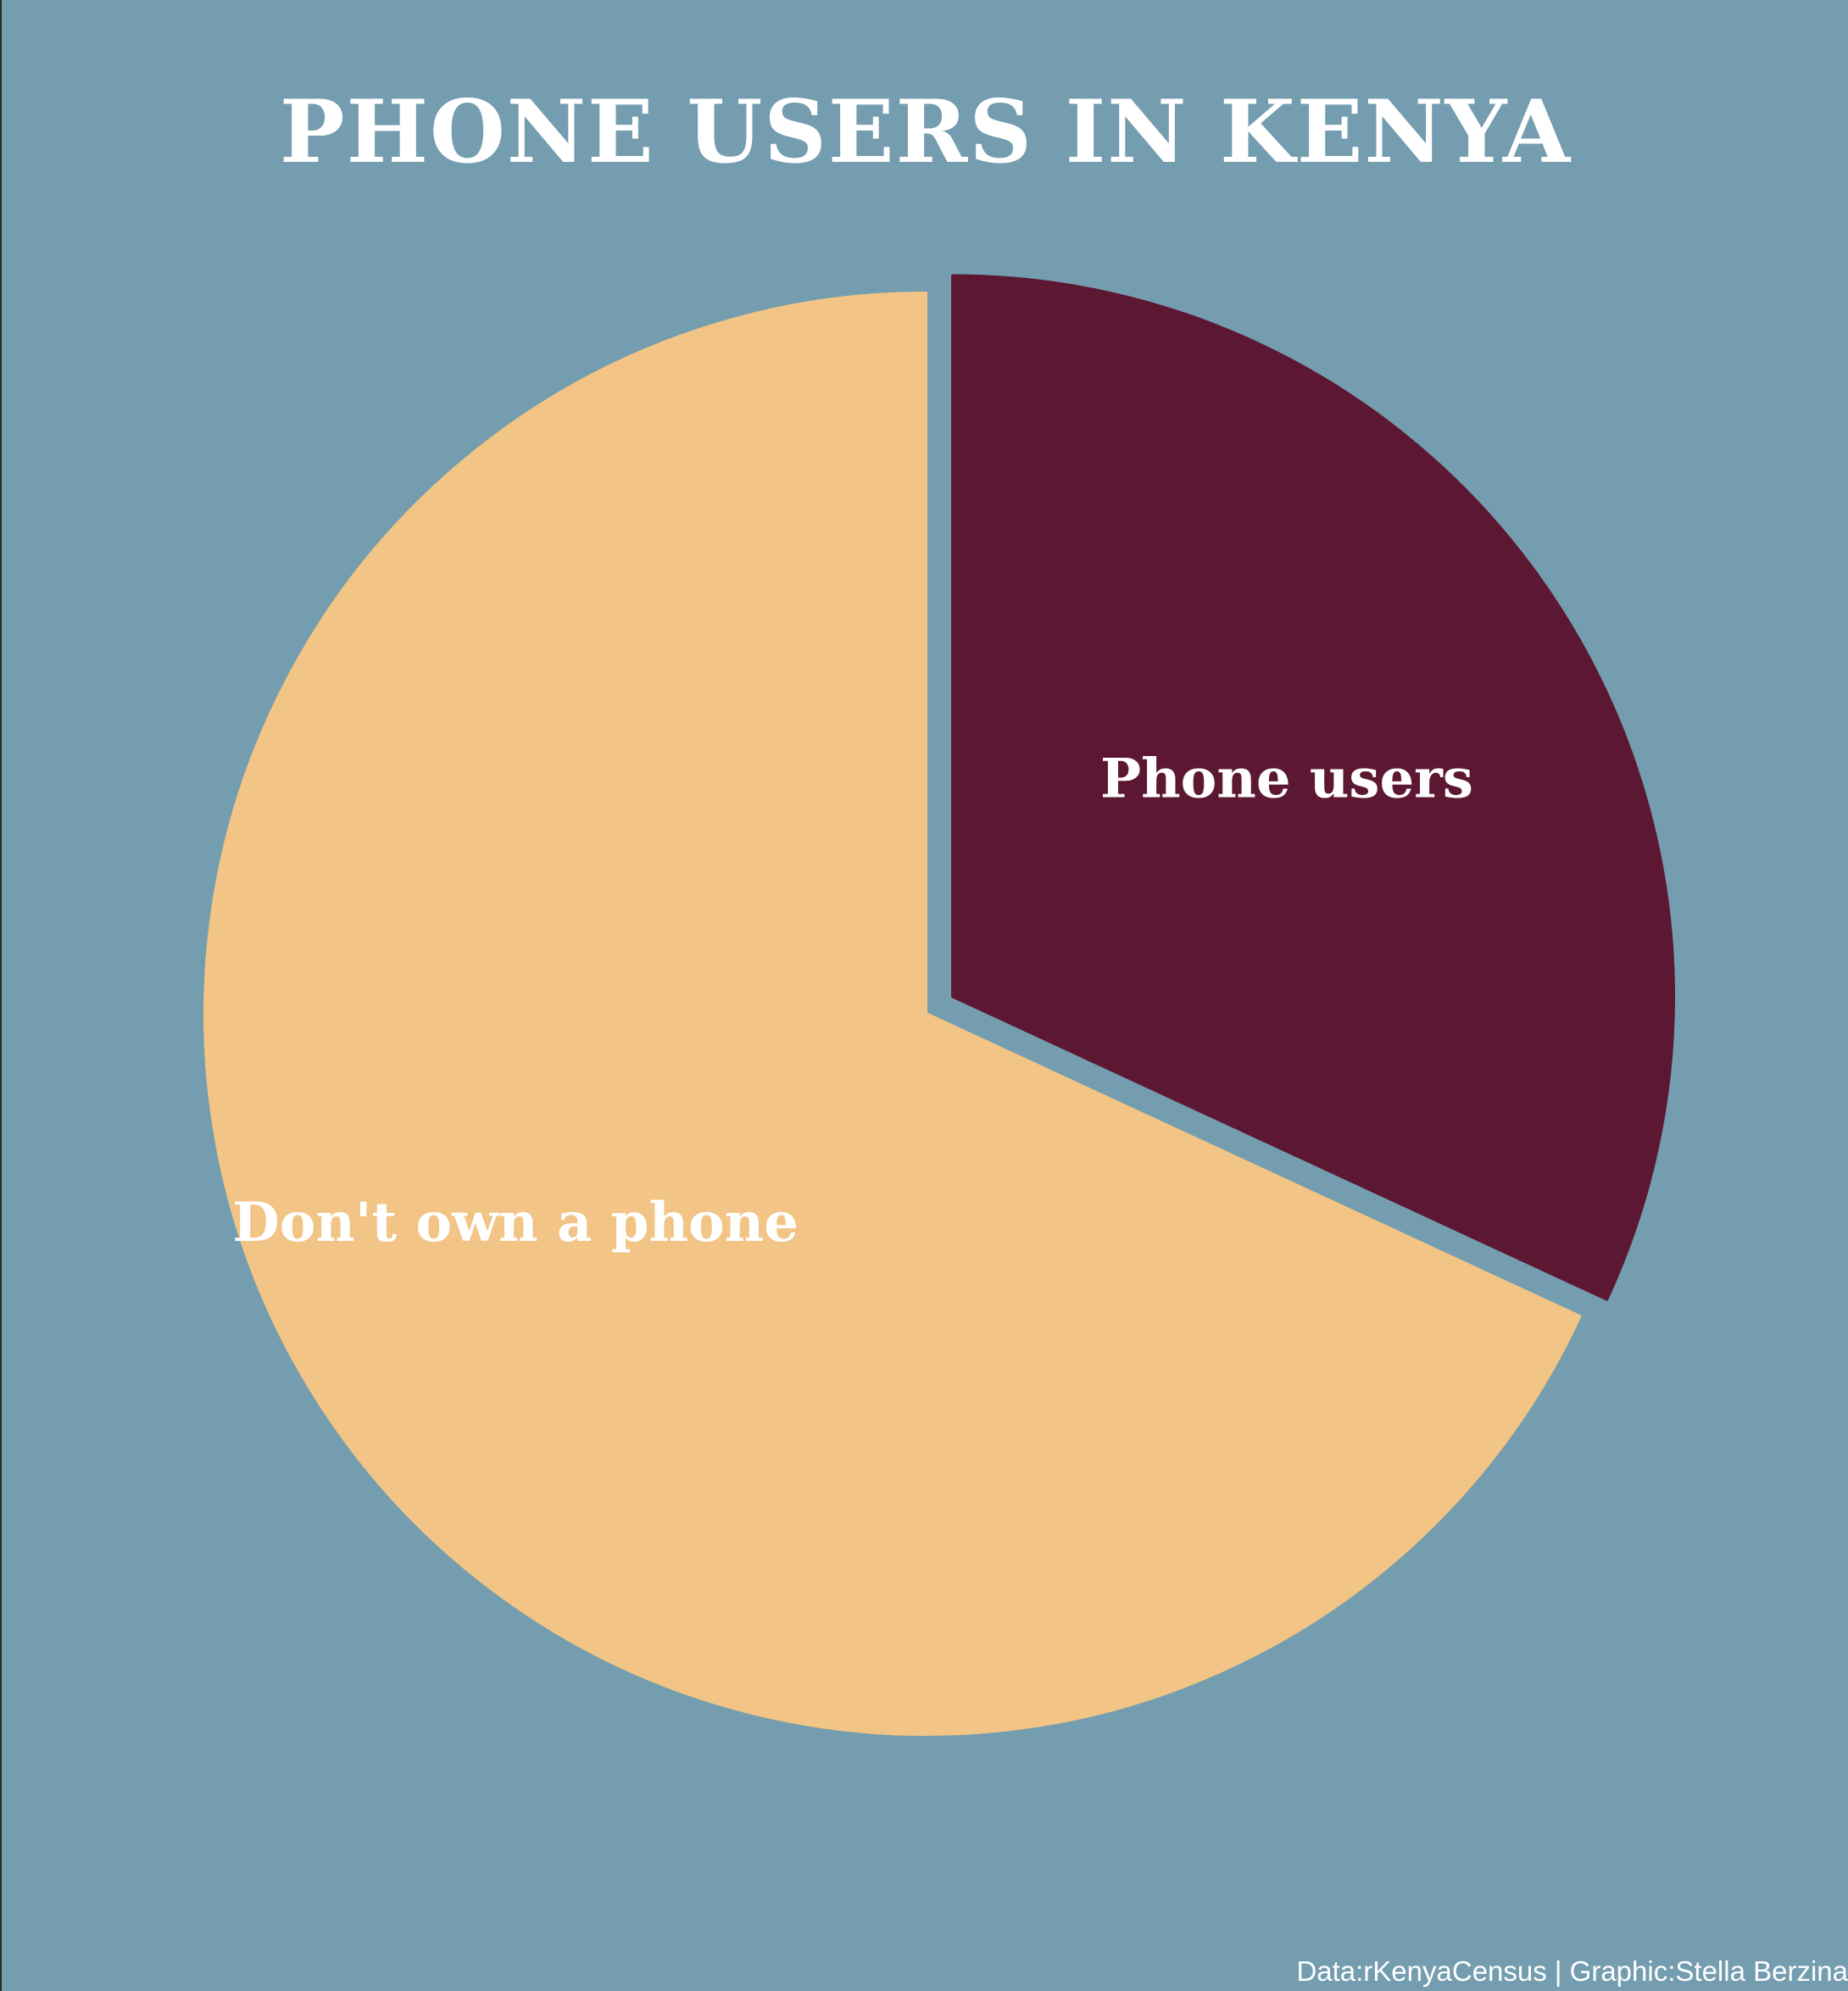  What do you see at coordinates (1286, 778) in the screenshot?
I see `slice-label: Phone users` at bounding box center [1286, 778].